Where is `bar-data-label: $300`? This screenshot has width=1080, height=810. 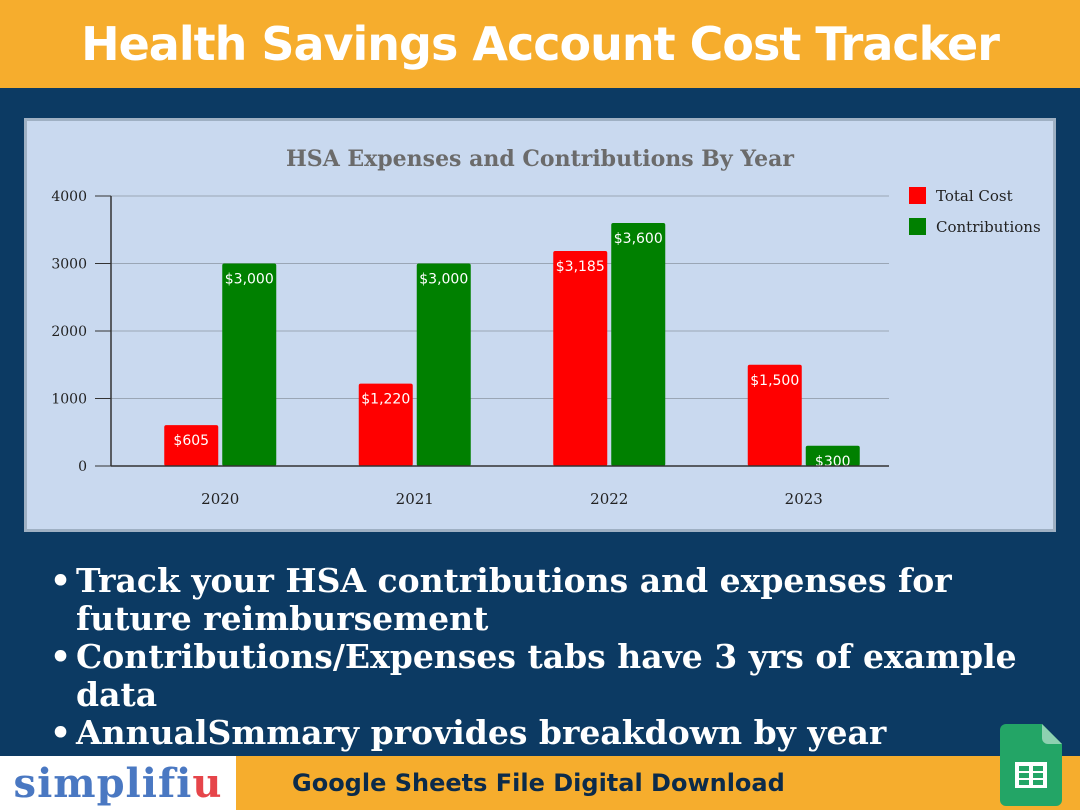
bar-data-label: $300 is located at coordinates (833, 462).